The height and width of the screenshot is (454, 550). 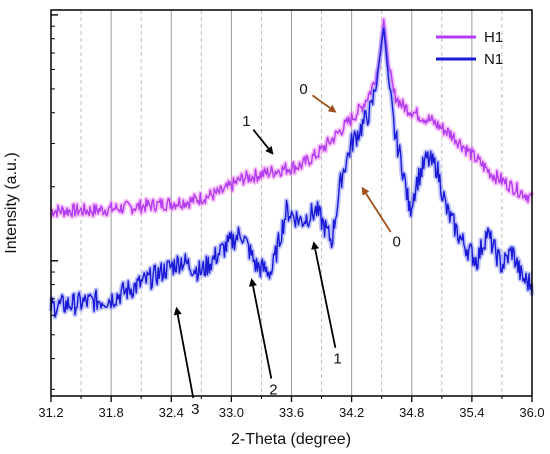 I want to click on x-tick-label: 33.6, so click(x=291, y=412).